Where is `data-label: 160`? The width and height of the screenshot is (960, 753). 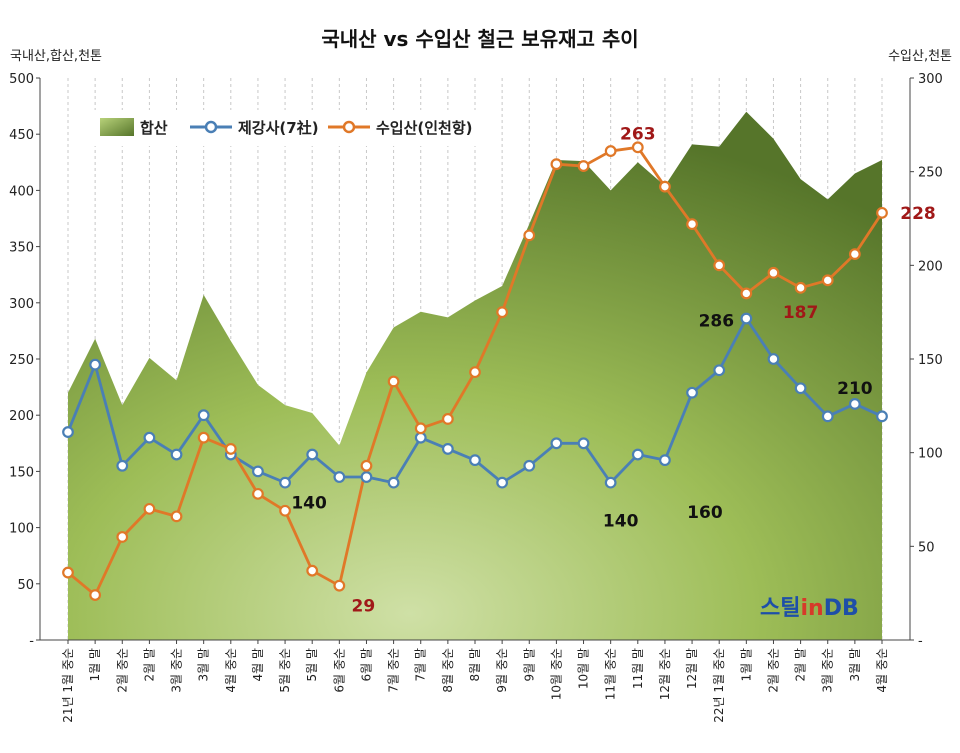
data-label: 160 is located at coordinates (705, 513).